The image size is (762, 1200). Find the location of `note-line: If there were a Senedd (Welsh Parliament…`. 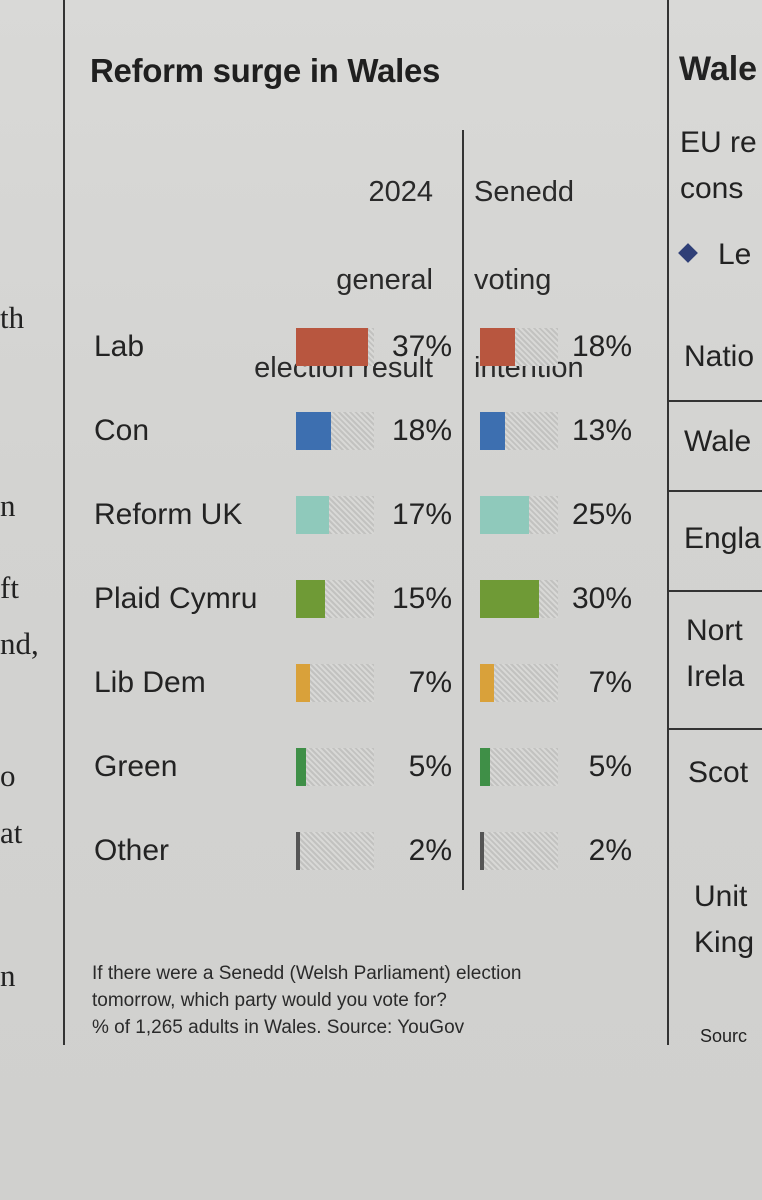

note-line: If there were a Senedd (Welsh Parliament… is located at coordinates (307, 973).